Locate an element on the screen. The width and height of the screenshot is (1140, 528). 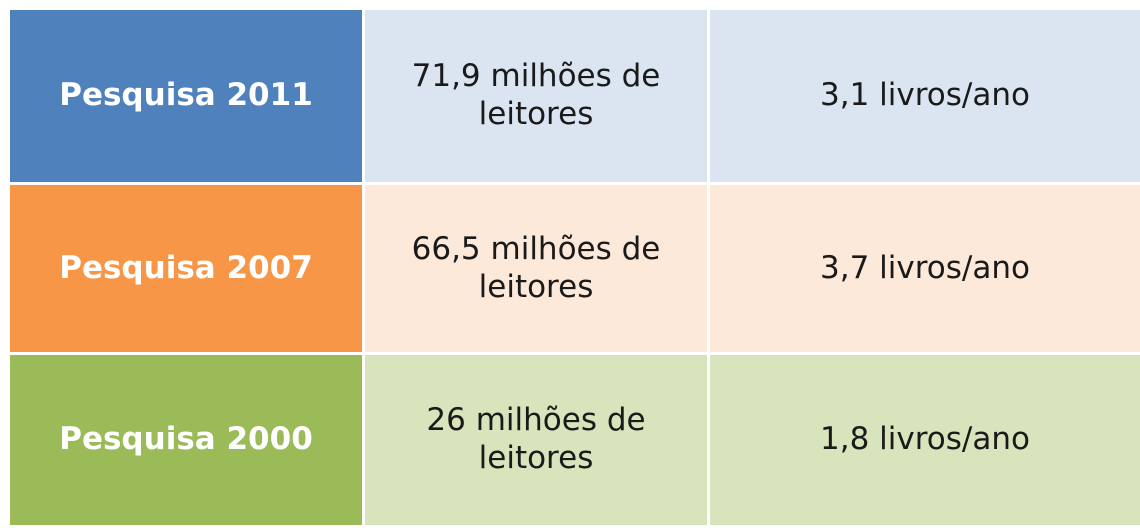
row-header: Pesquisa 2011 is located at coordinates (187, 97).